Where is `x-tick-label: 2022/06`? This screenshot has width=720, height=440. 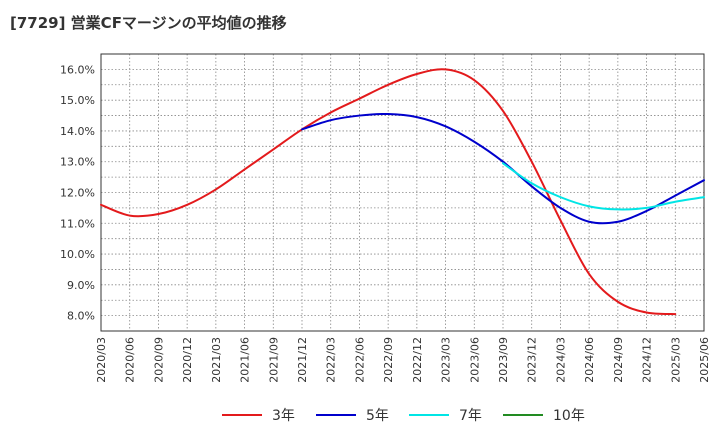 x-tick-label: 2022/06 is located at coordinates (359, 360).